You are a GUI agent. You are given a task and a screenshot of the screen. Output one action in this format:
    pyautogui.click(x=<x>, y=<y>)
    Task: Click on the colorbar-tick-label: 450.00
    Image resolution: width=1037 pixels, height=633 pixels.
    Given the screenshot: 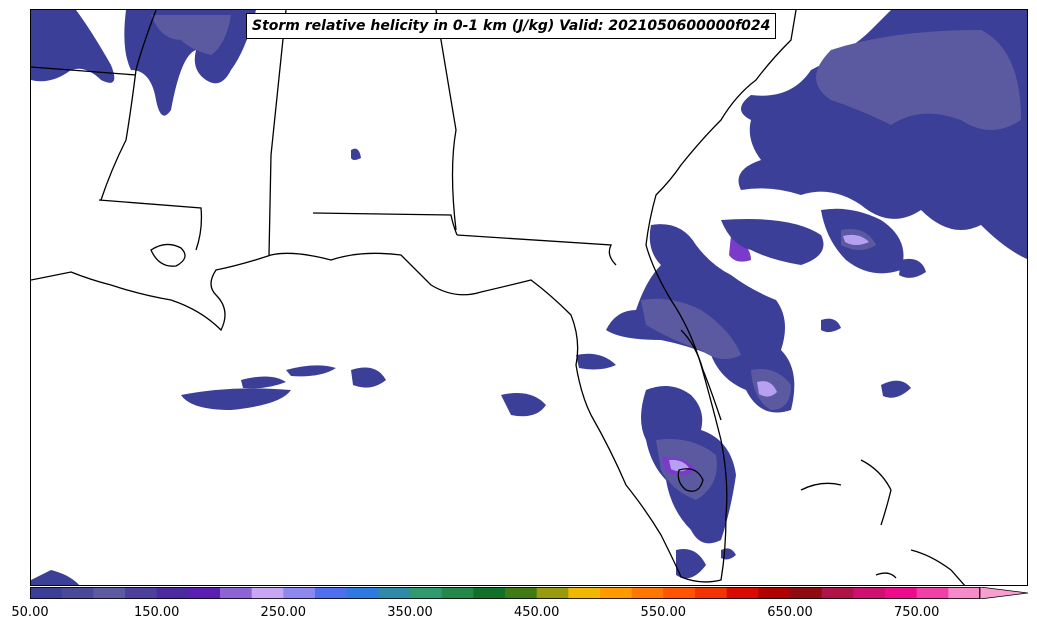 What is the action you would take?
    pyautogui.click(x=536, y=612)
    